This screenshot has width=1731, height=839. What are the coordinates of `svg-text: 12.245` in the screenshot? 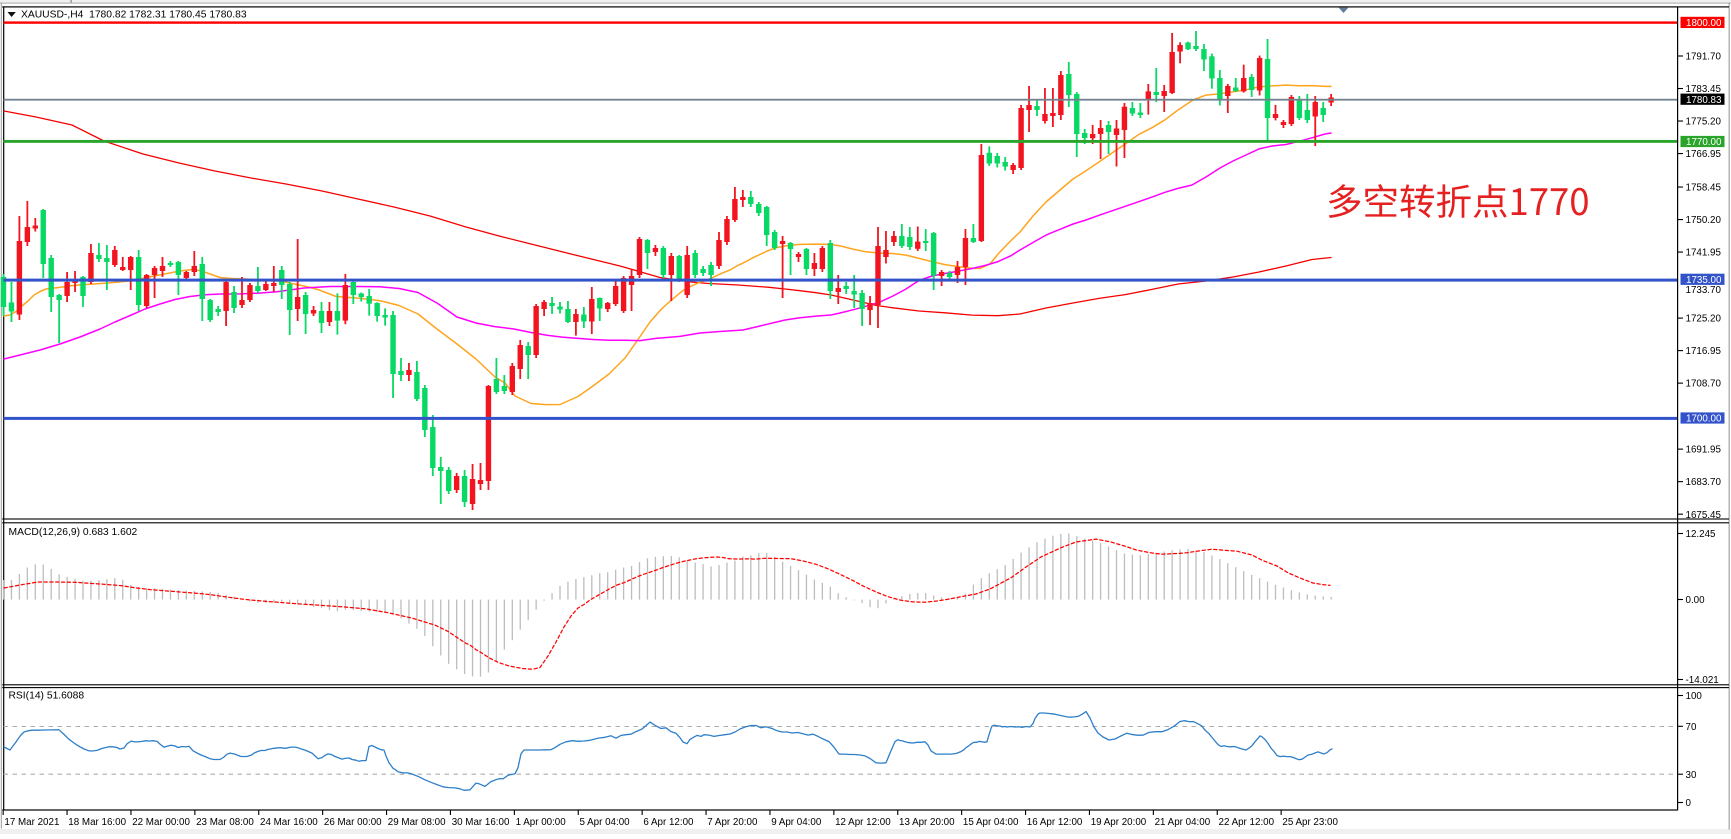 It's located at (1701, 534).